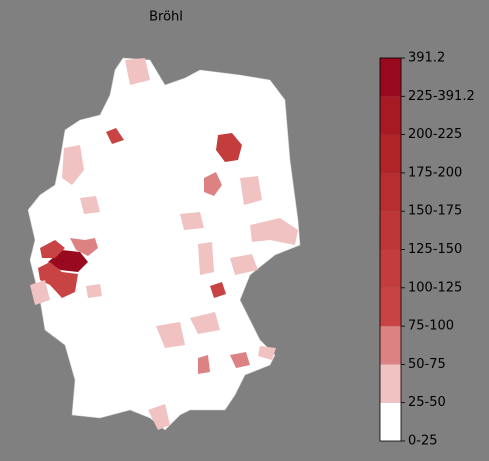 This screenshot has height=461, width=489. I want to click on colorbar-label: 391.2, so click(426, 58).